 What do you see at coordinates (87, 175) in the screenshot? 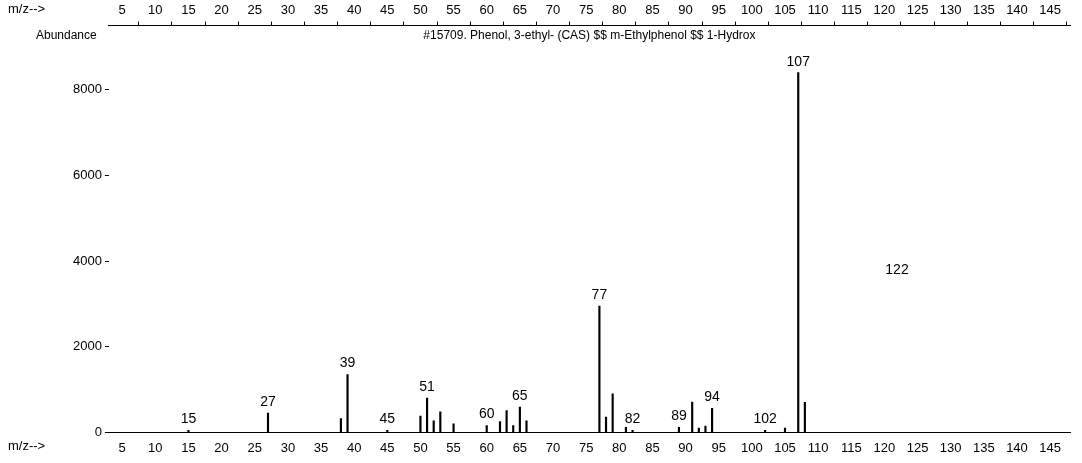
I see `y-tick-label: 6000` at bounding box center [87, 175].